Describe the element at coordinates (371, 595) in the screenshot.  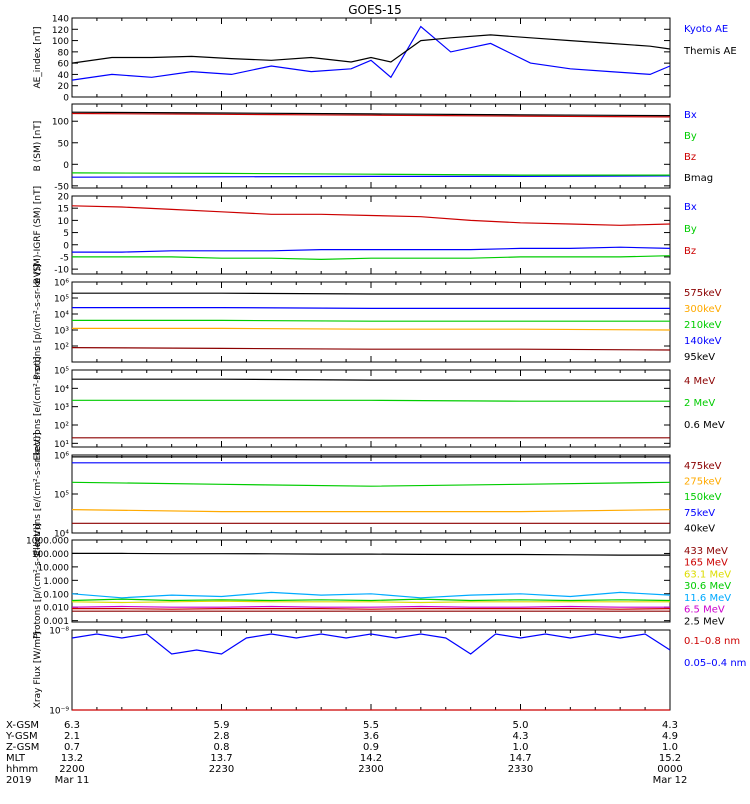
I see `series-line-11-6-mev` at that location.